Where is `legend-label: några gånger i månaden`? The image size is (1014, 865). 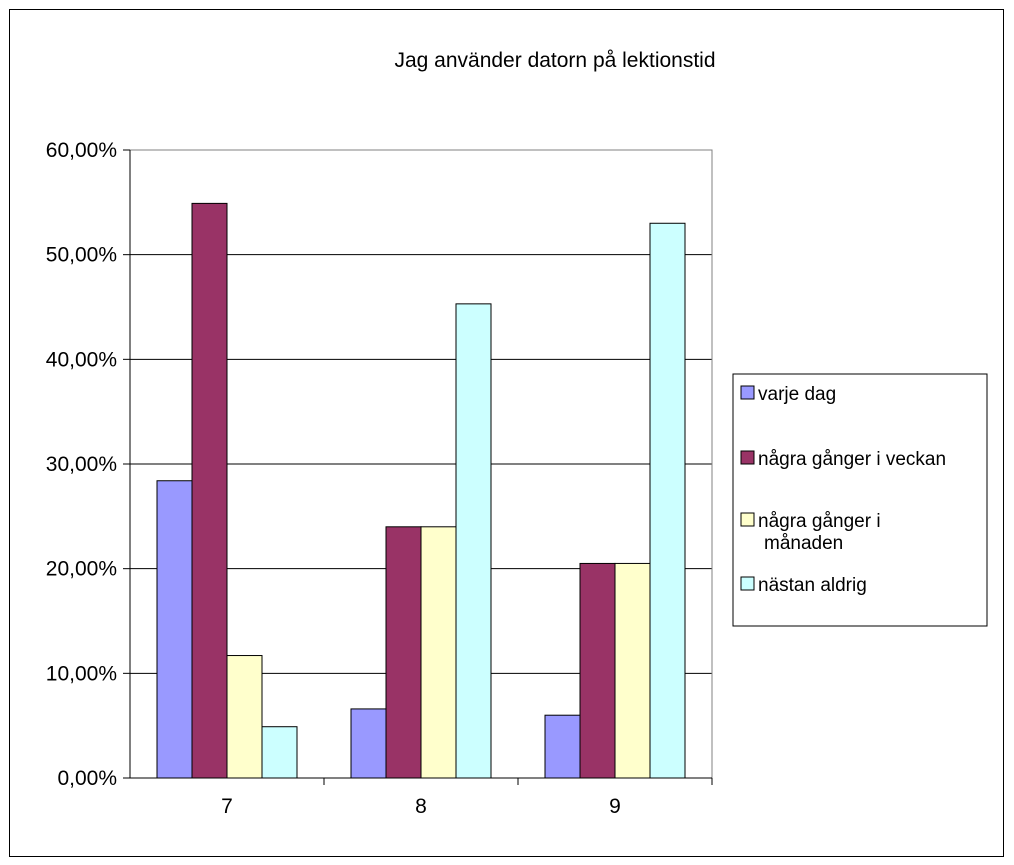 legend-label: några gånger i månaden is located at coordinates (819, 532).